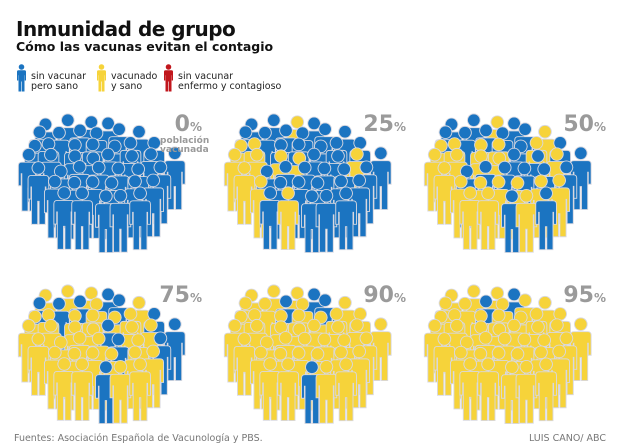  I want to click on percent-note: población vacunada, so click(185, 145).